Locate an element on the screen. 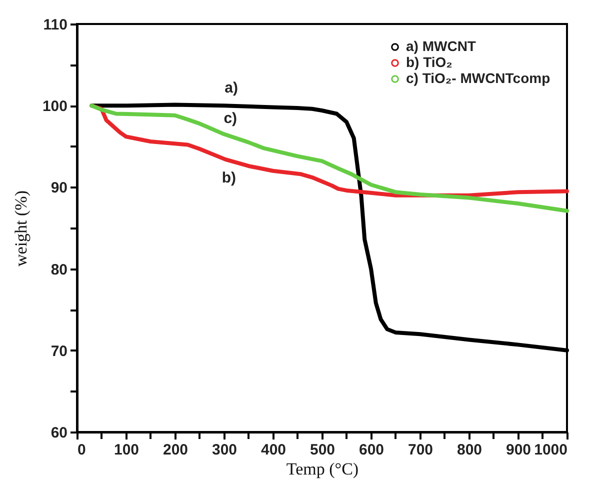  x-tick-label: 800 is located at coordinates (469, 450).